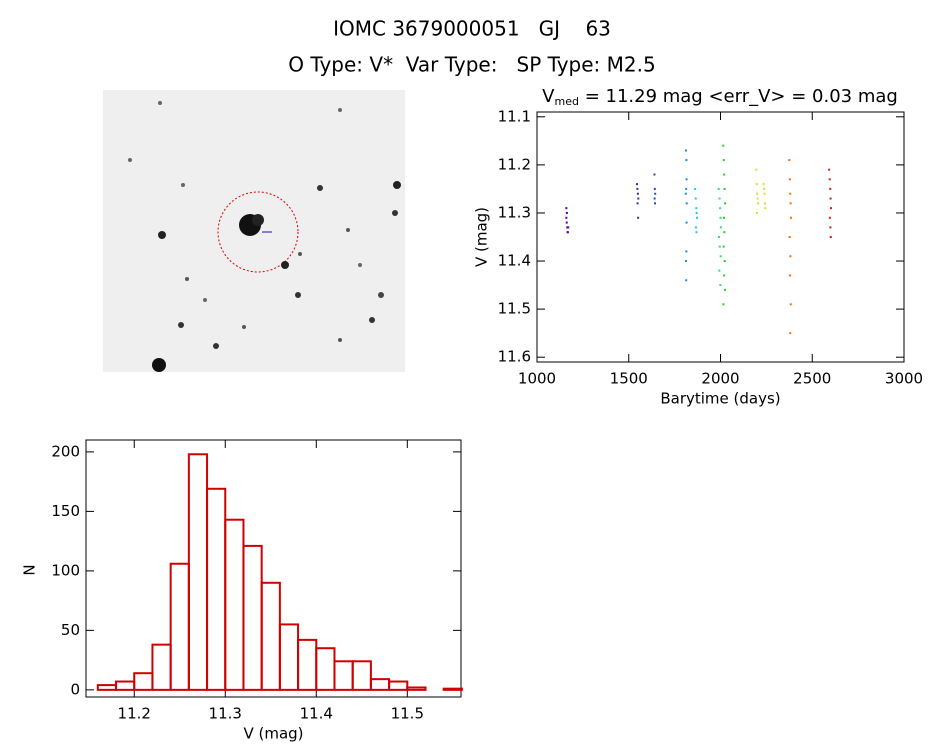  I want to click on y-tick-label: 11.5, so click(514, 309).